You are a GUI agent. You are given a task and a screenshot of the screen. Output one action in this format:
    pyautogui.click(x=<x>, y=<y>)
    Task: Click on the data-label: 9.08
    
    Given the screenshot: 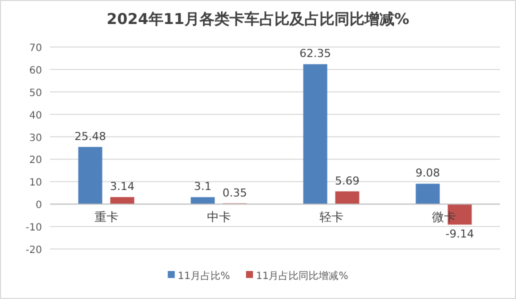 What is the action you would take?
    pyautogui.click(x=428, y=173)
    